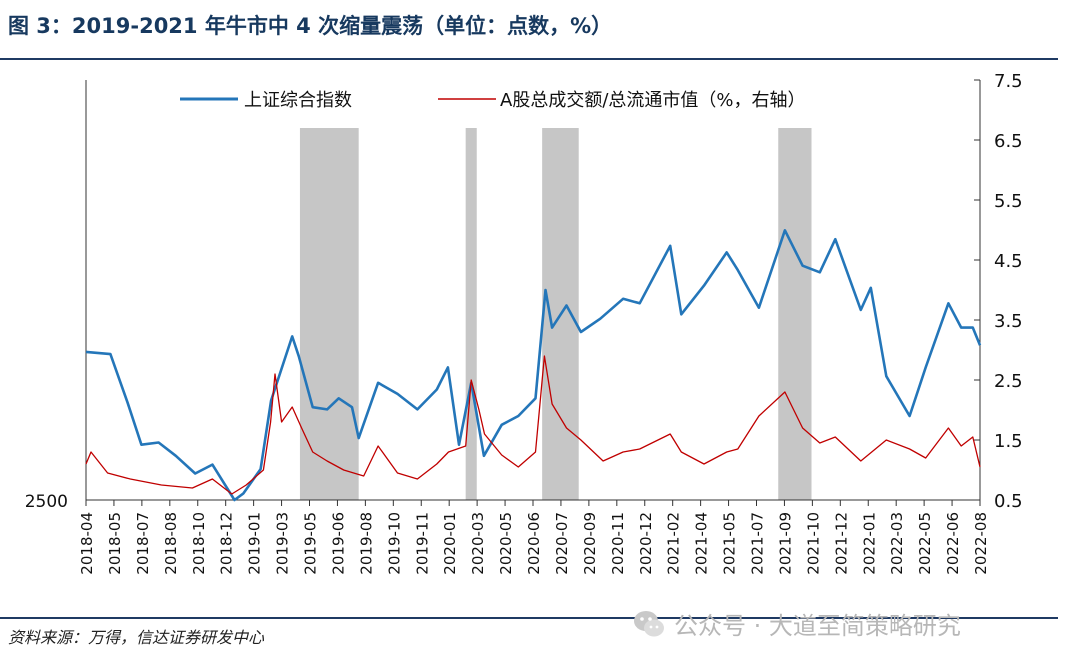  Describe the element at coordinates (758, 543) in the screenshot. I see `x-tick-label: 2021-07` at that location.